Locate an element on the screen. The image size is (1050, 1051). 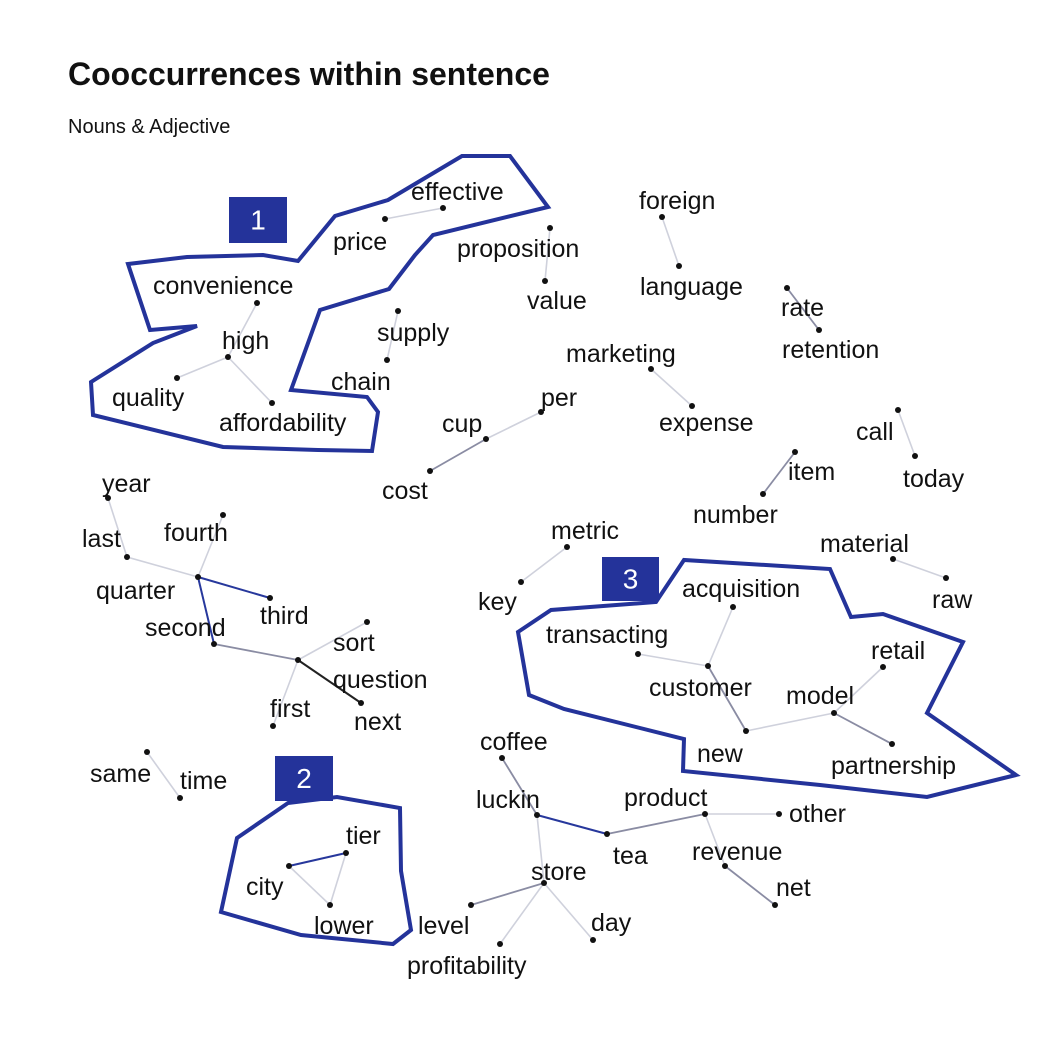
node-cost: cost is located at coordinates (407, 486).